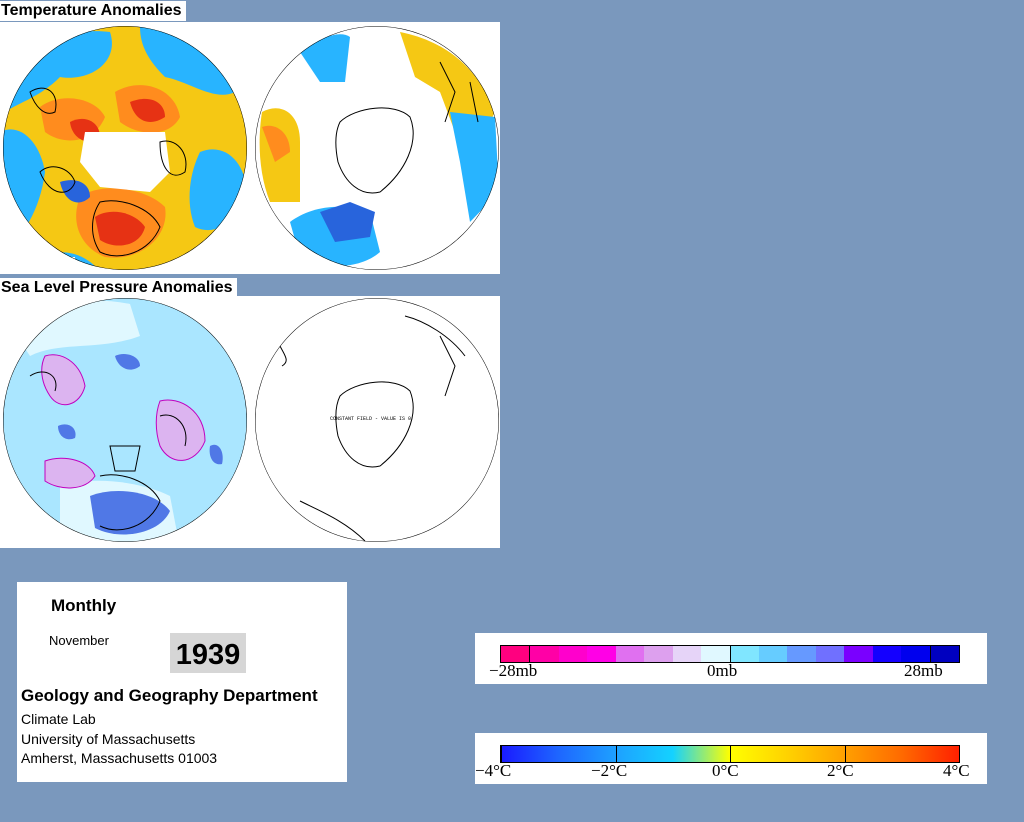  I want to click on pressure-title: Sea Level Pressure Anomalies, so click(118, 288).